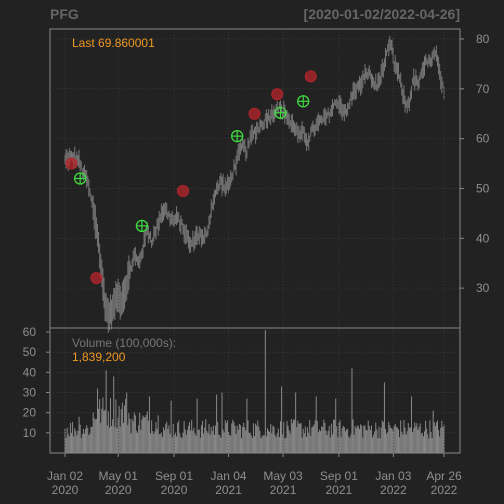 The image size is (504, 504). What do you see at coordinates (113, 43) in the screenshot?
I see `last-price-label: Last 69.860001` at bounding box center [113, 43].